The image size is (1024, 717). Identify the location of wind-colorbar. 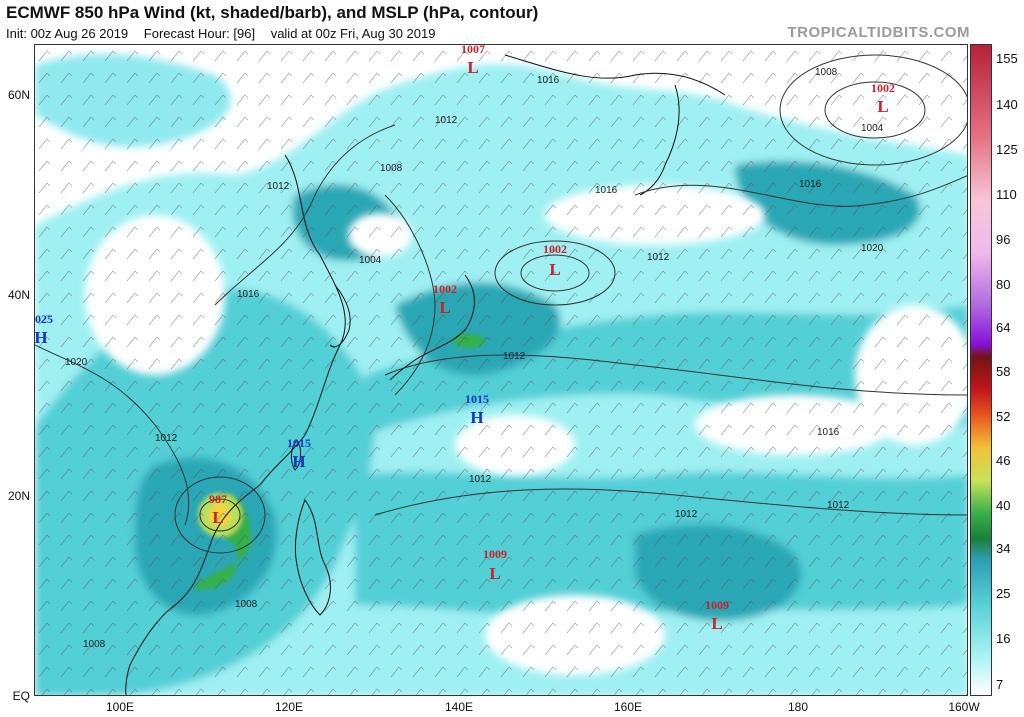
(981, 370).